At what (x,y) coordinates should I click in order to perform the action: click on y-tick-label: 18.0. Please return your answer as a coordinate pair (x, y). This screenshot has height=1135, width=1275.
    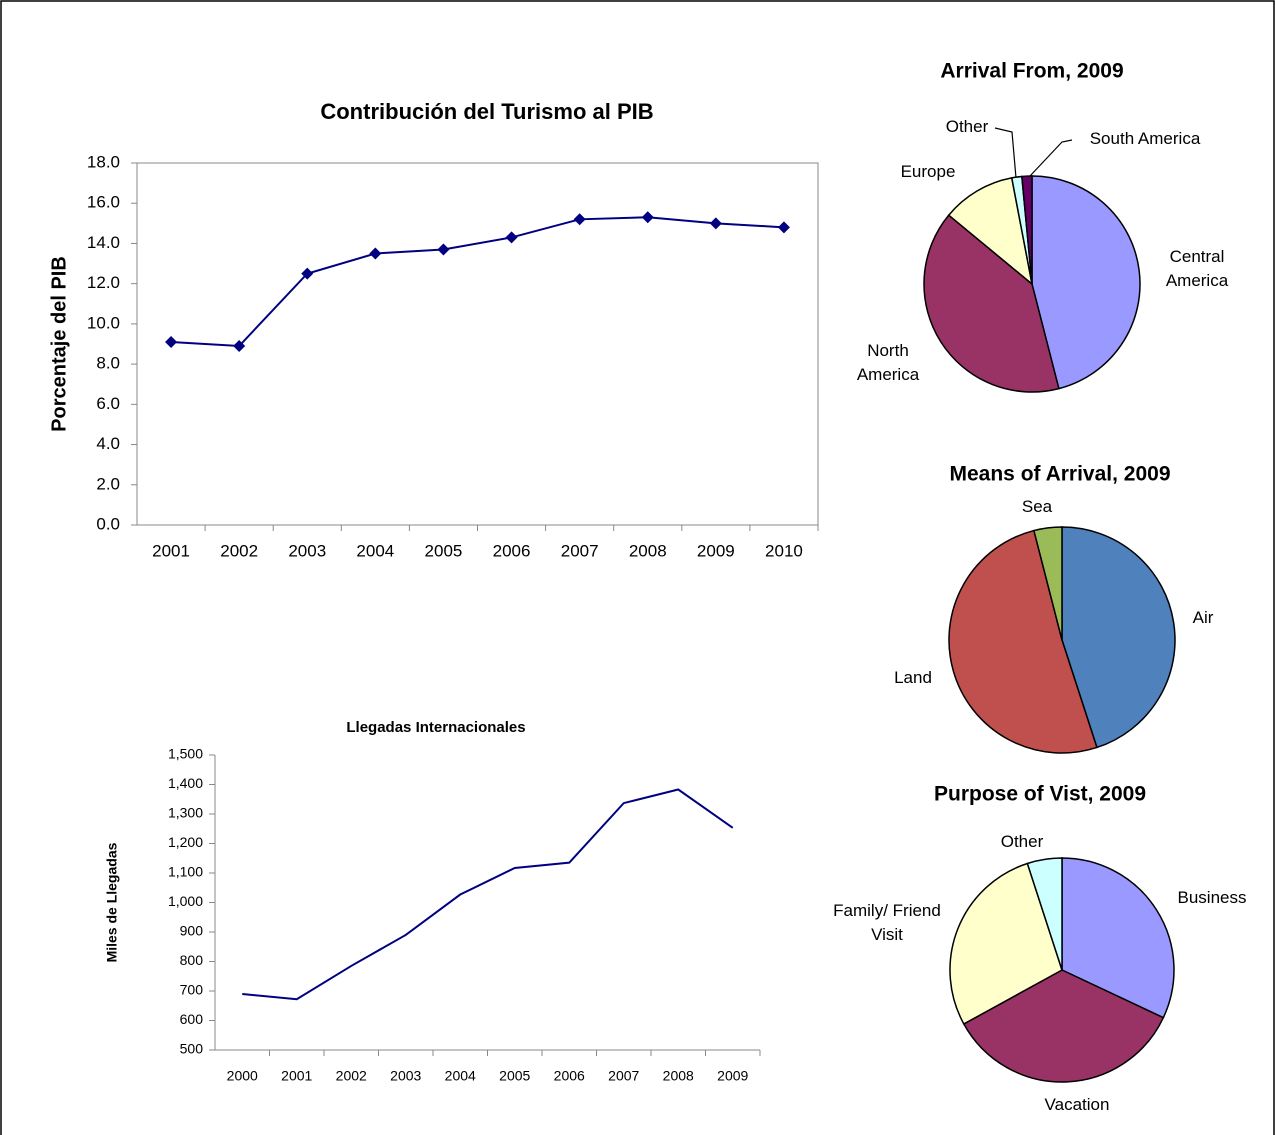
    Looking at the image, I should click on (103, 161).